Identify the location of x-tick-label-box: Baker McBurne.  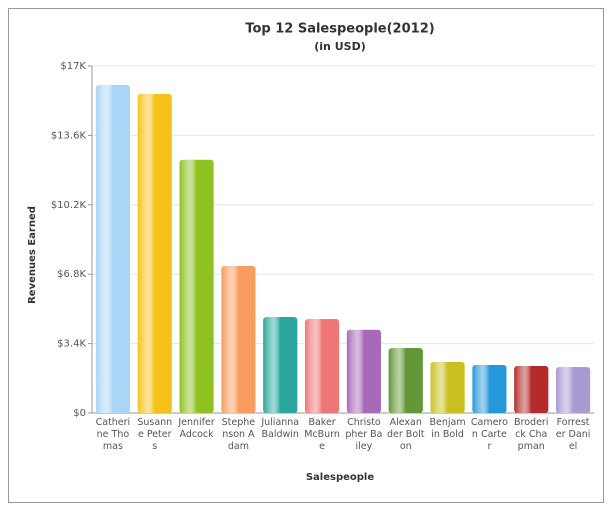
(322, 434).